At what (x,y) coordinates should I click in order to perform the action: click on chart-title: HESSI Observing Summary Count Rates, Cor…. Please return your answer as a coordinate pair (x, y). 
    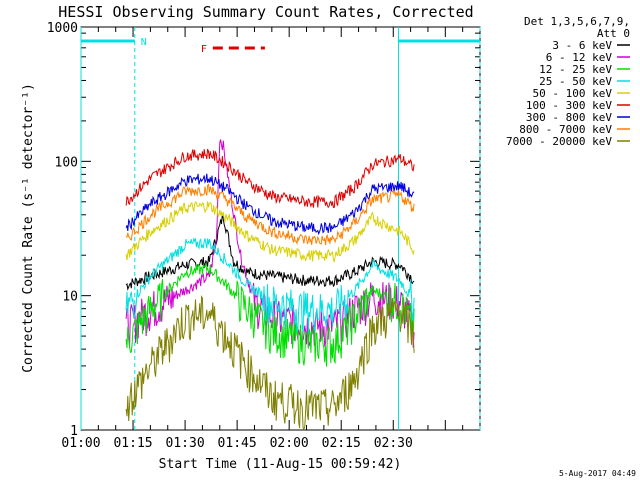
    Looking at the image, I should click on (265, 12).